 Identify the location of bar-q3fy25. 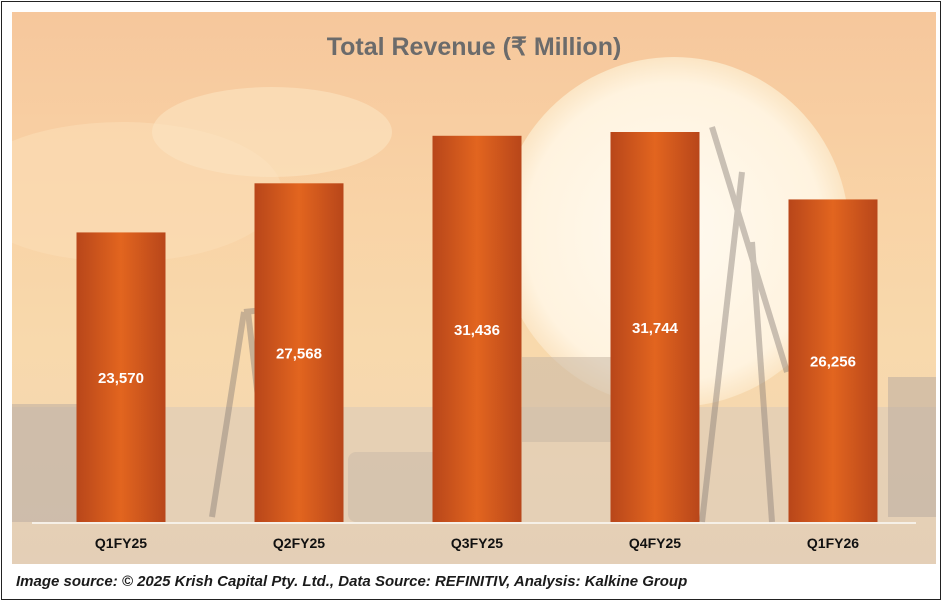
(477, 328).